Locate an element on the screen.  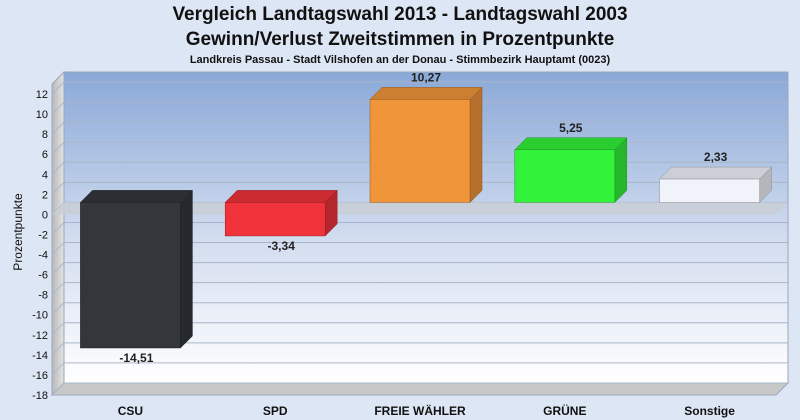
y-tick-label: -6 is located at coordinates (43, 276).